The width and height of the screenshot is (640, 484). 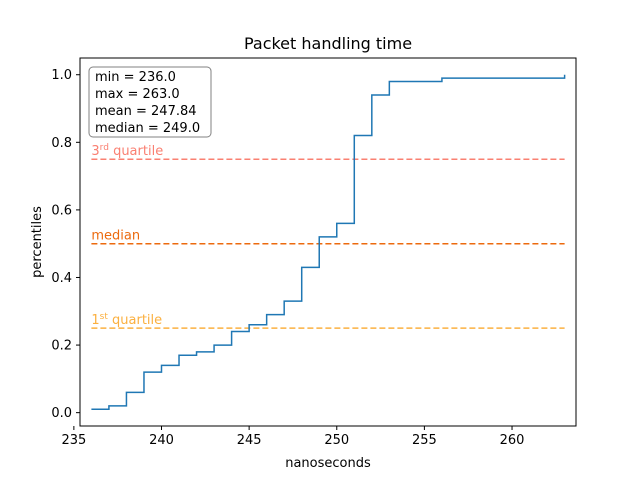 I want to click on x-tick-label: 260, so click(x=512, y=440).